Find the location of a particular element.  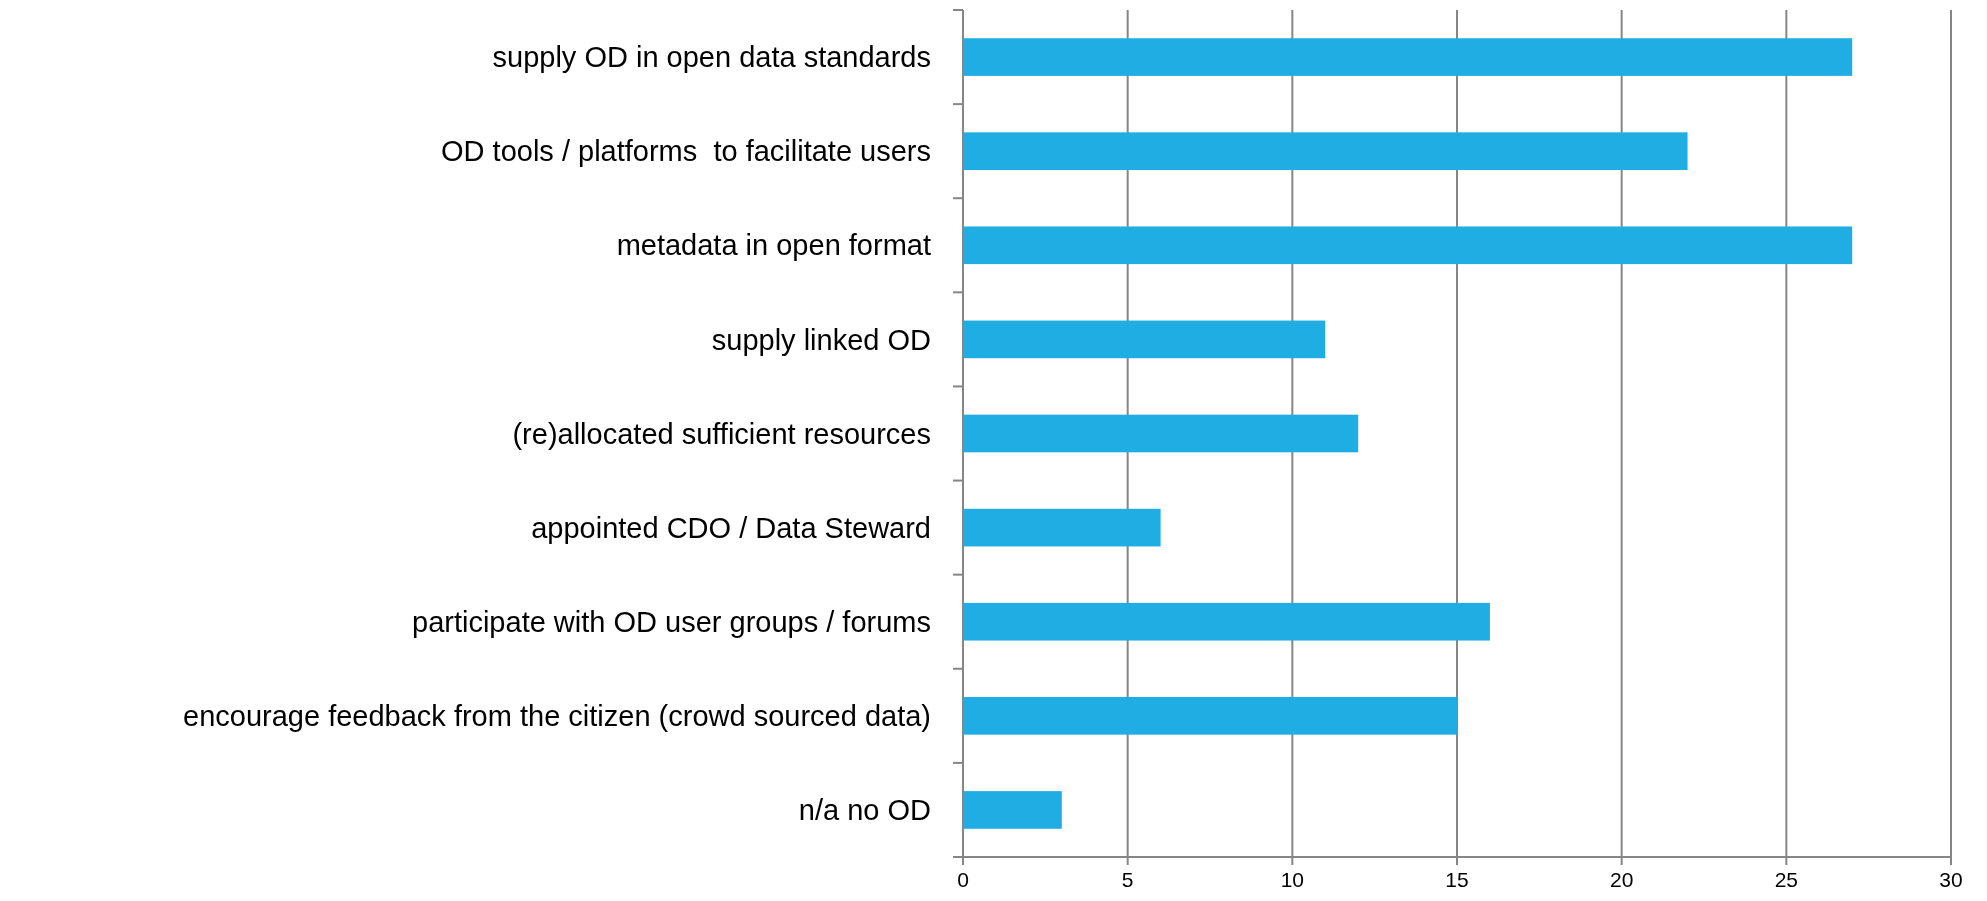

x-tick-label: 25 is located at coordinates (1786, 879).